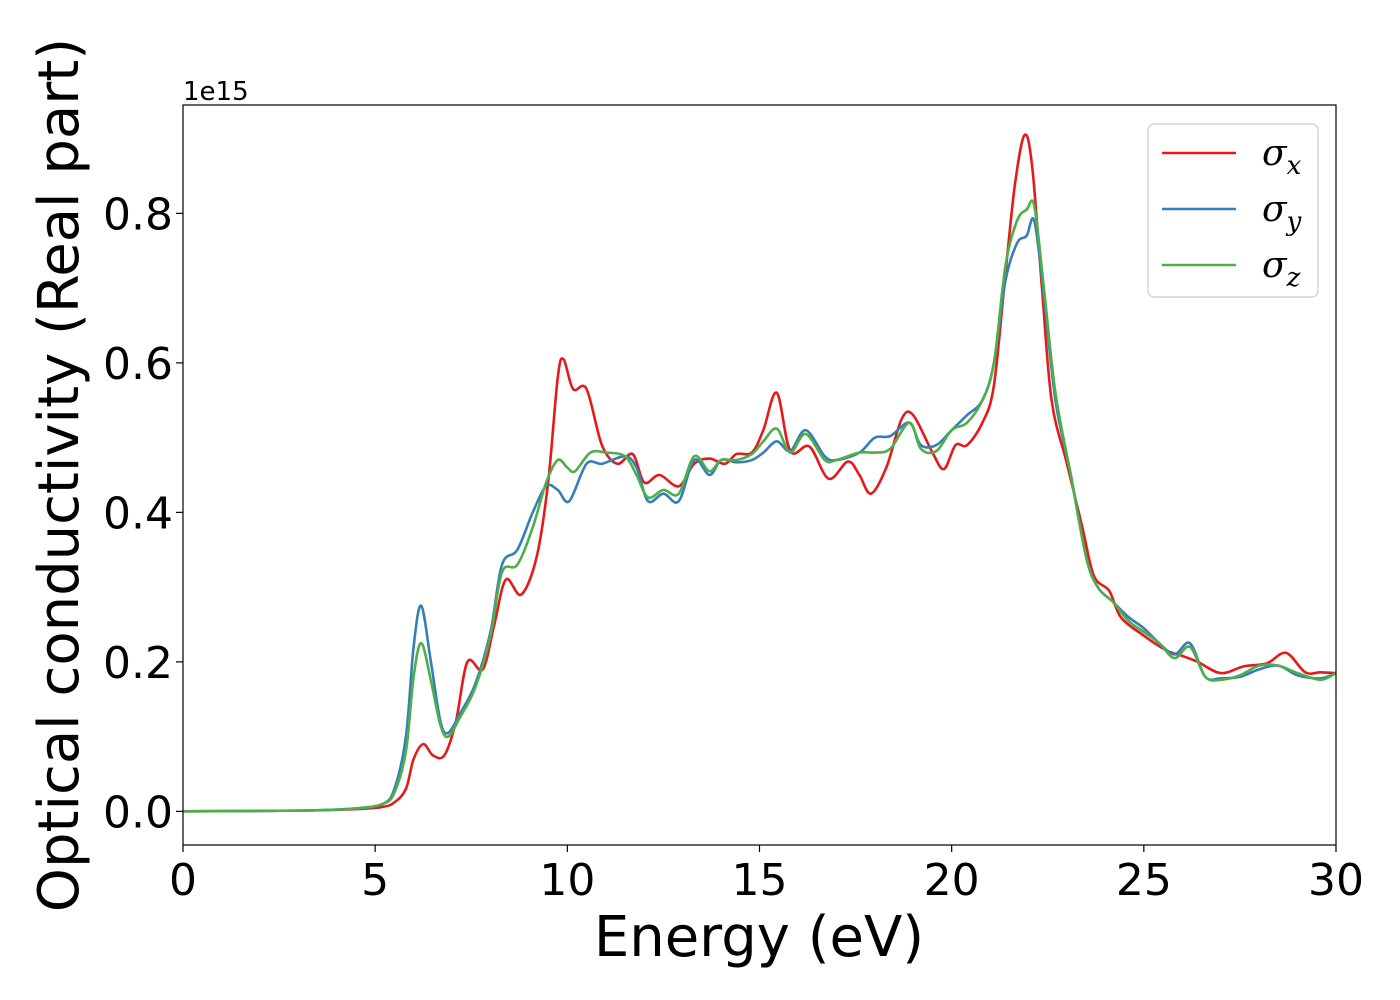  I want to click on x-axis-ticks: 0 5 10 15 20 25 30, so click(766, 875).